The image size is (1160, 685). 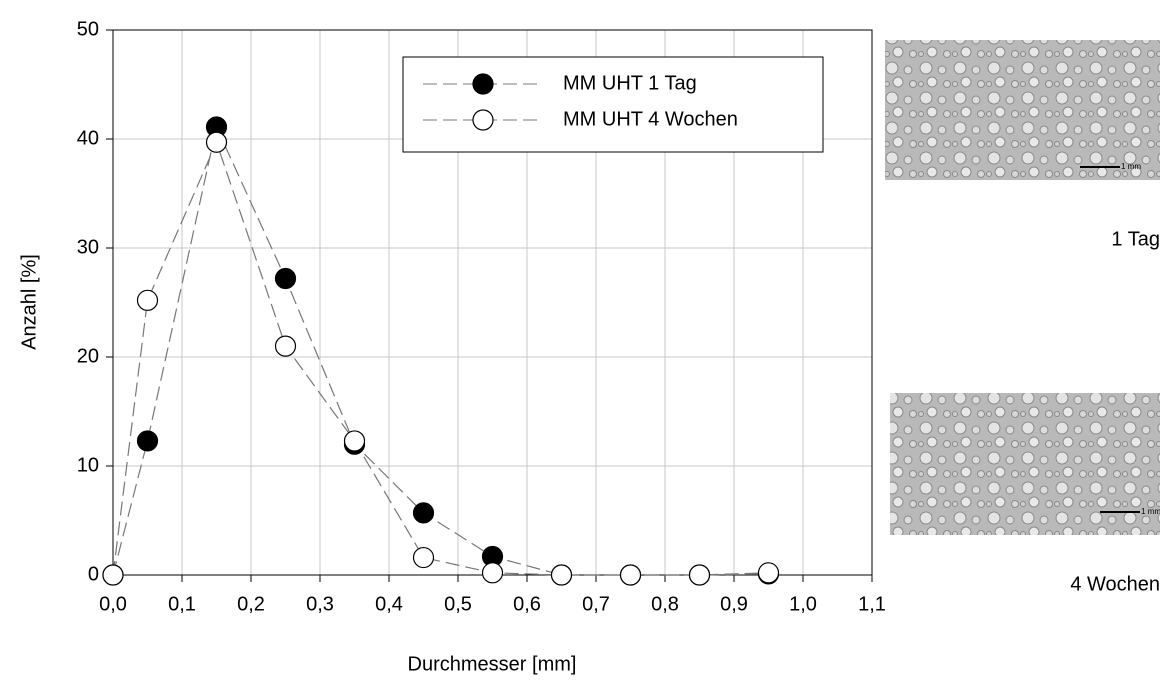 I want to click on y-tick-label: 30, so click(x=88, y=247).